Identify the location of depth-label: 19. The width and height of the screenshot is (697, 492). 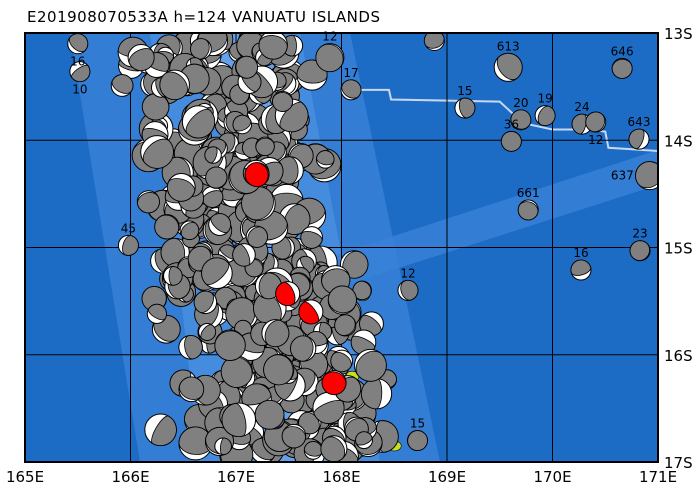
(544, 99).